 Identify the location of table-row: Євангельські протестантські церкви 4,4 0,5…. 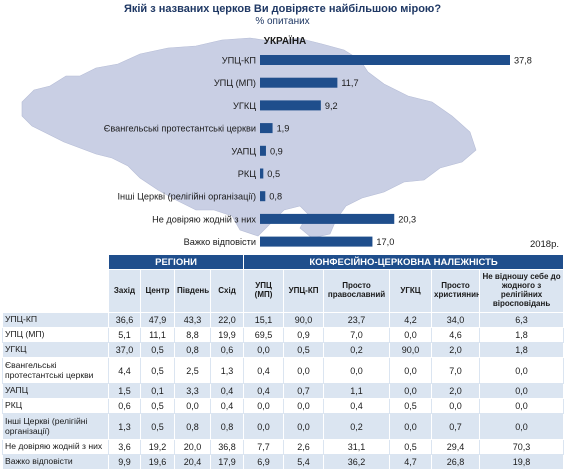
(283, 370).